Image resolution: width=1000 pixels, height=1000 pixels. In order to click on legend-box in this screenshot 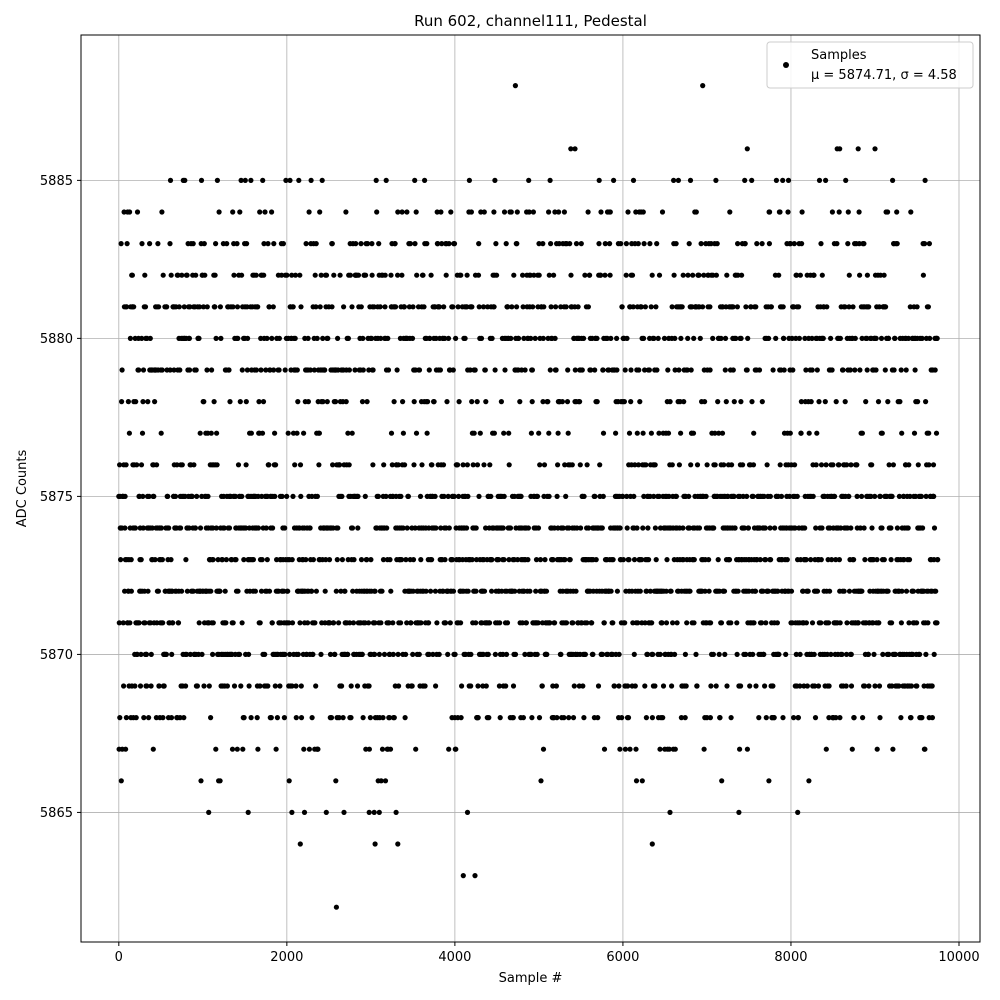, I will do `click(870, 65)`.